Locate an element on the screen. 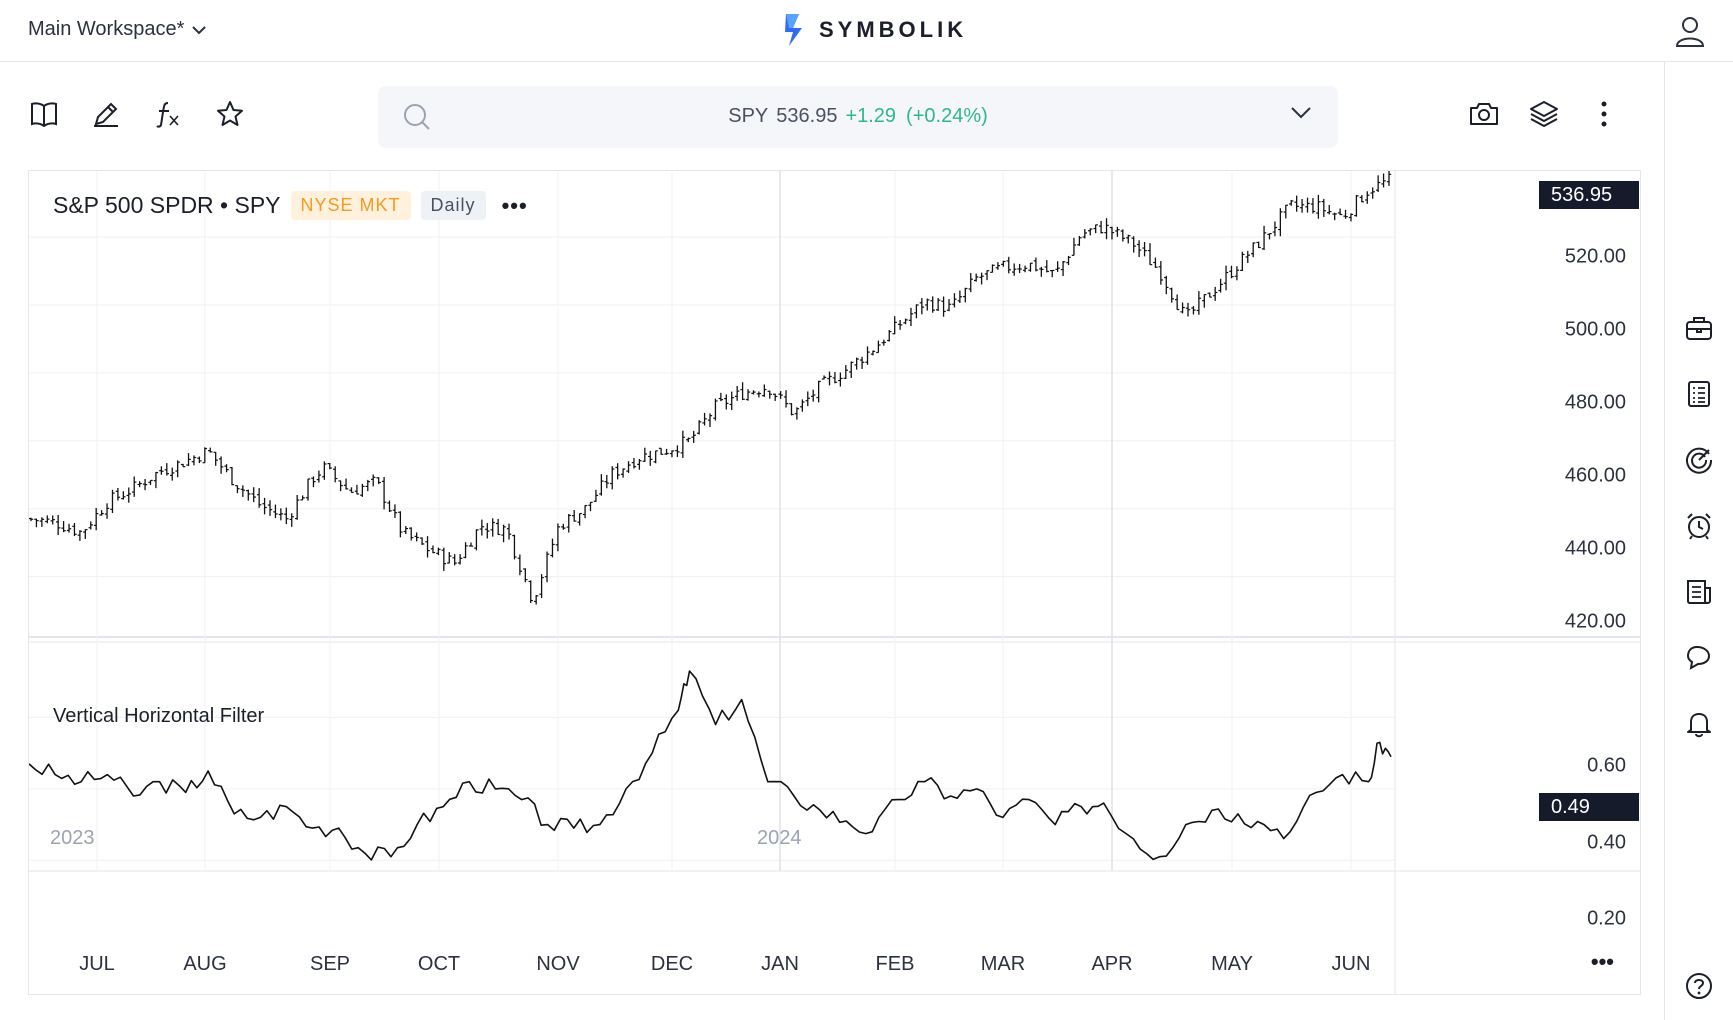 The image size is (1733, 1020). notifications-button is located at coordinates (1699, 724).